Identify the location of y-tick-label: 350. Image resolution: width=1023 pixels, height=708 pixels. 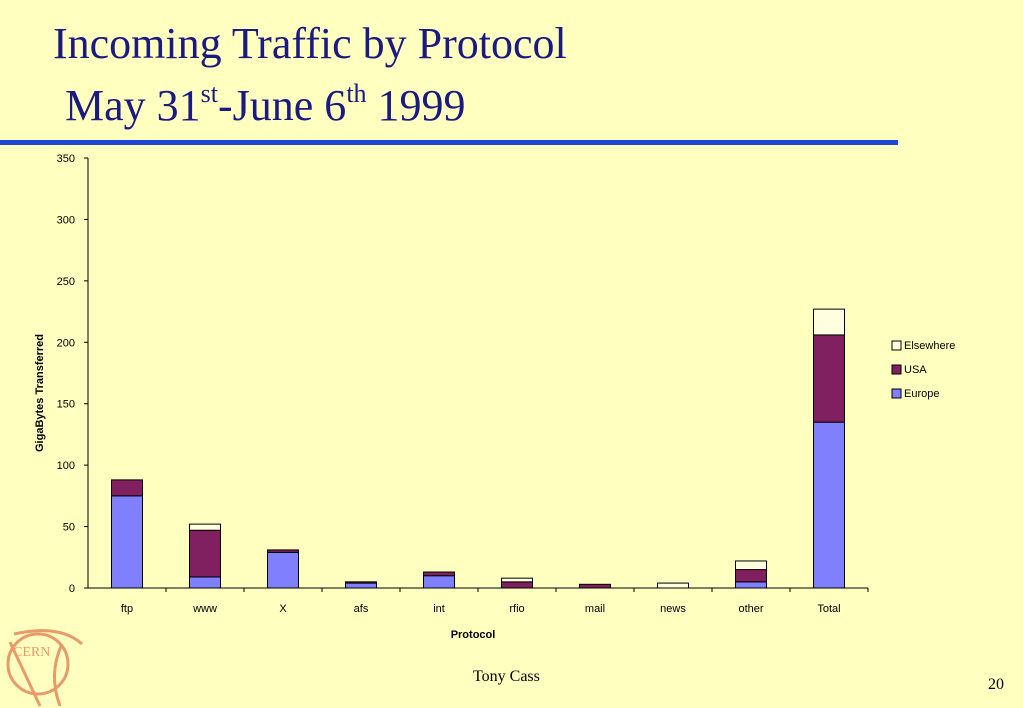
(66, 159).